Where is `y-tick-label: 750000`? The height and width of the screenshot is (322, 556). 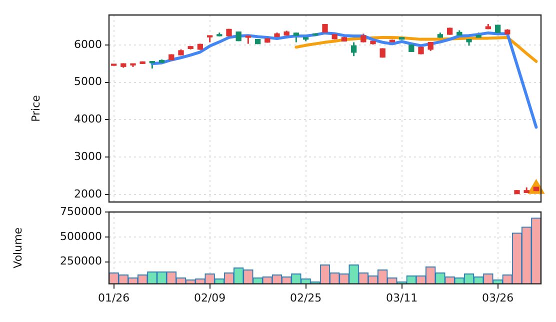
y-tick-label: 750000 is located at coordinates (81, 211).